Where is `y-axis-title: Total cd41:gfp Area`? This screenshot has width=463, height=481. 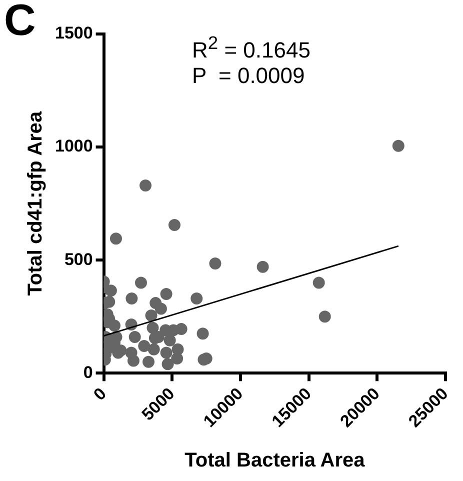
y-axis-title: Total cd41:gfp Area is located at coordinates (35, 203).